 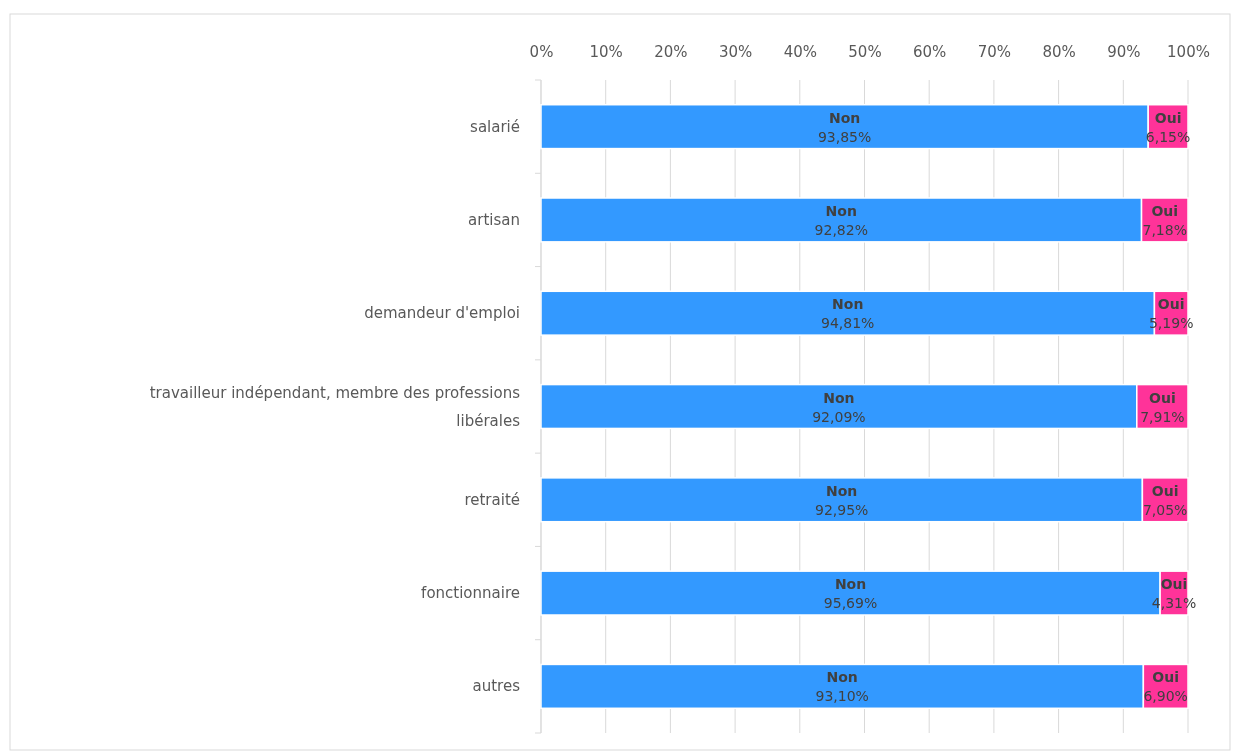 I want to click on x-tick-label: 60%, so click(x=930, y=52).